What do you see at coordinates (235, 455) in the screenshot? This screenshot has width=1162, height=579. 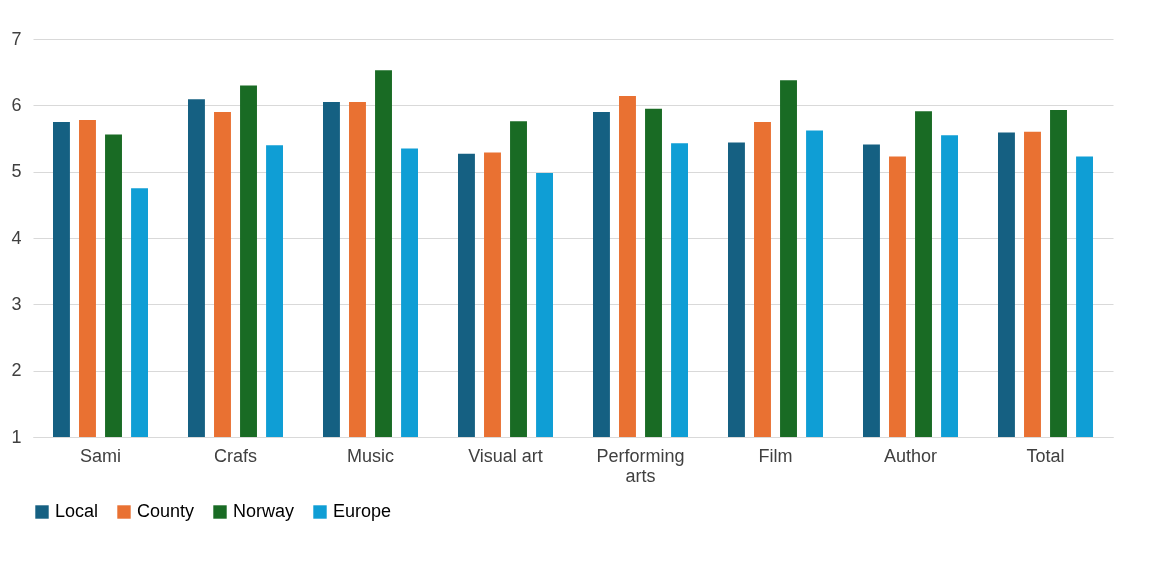 I see `x-tick-label: Crafs` at bounding box center [235, 455].